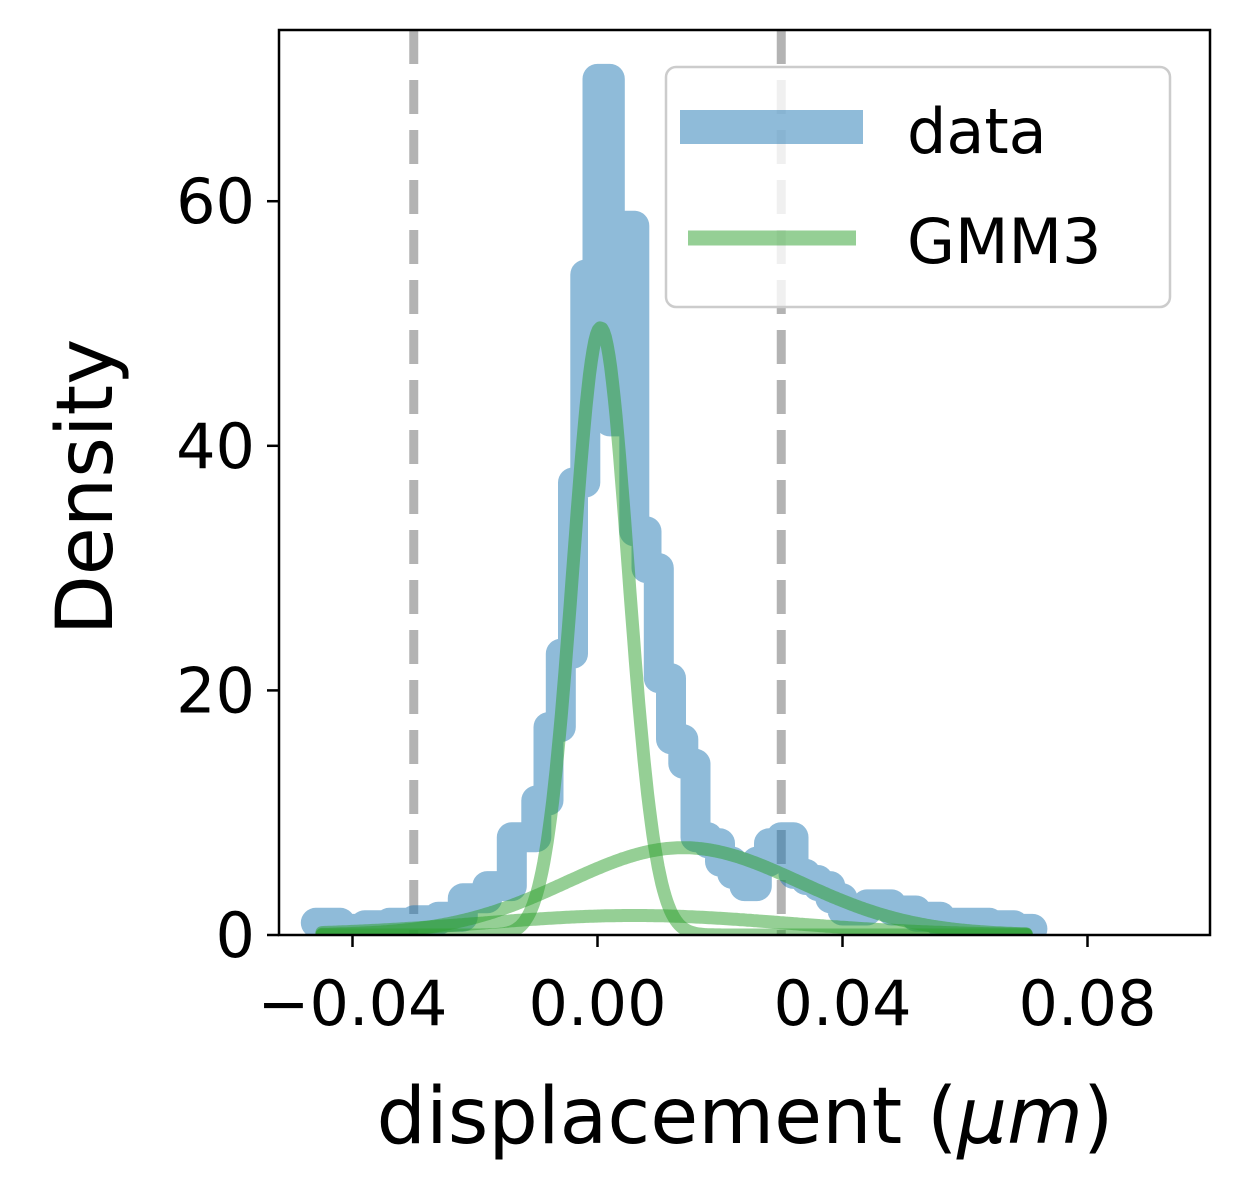 The image size is (1243, 1193). Describe the element at coordinates (235, 935) in the screenshot. I see `y-tick-label: 0` at that location.